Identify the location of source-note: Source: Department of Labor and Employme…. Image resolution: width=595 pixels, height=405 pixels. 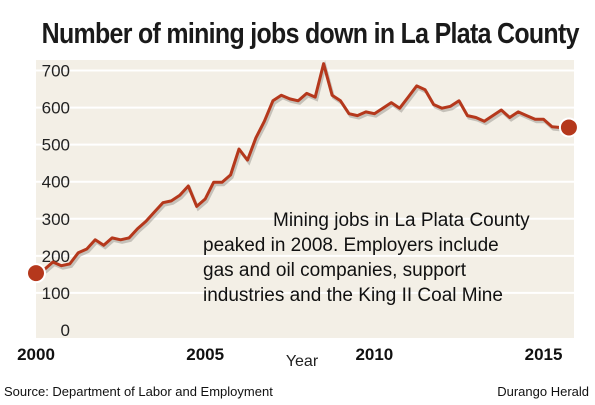
(138, 391).